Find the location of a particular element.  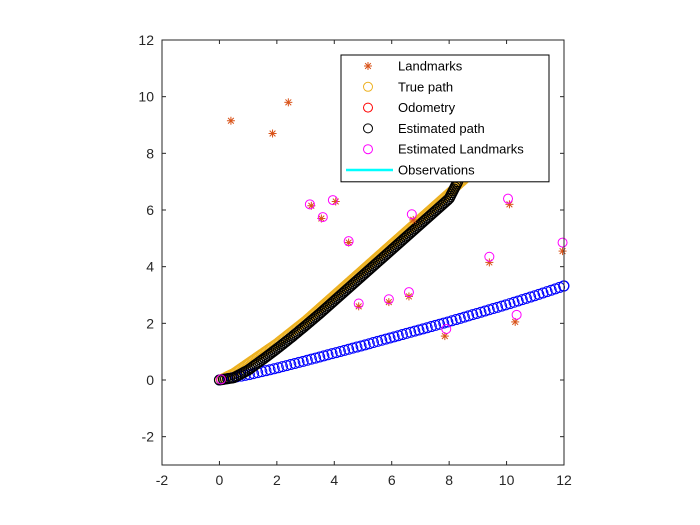

legend-label: Odometry is located at coordinates (427, 107).